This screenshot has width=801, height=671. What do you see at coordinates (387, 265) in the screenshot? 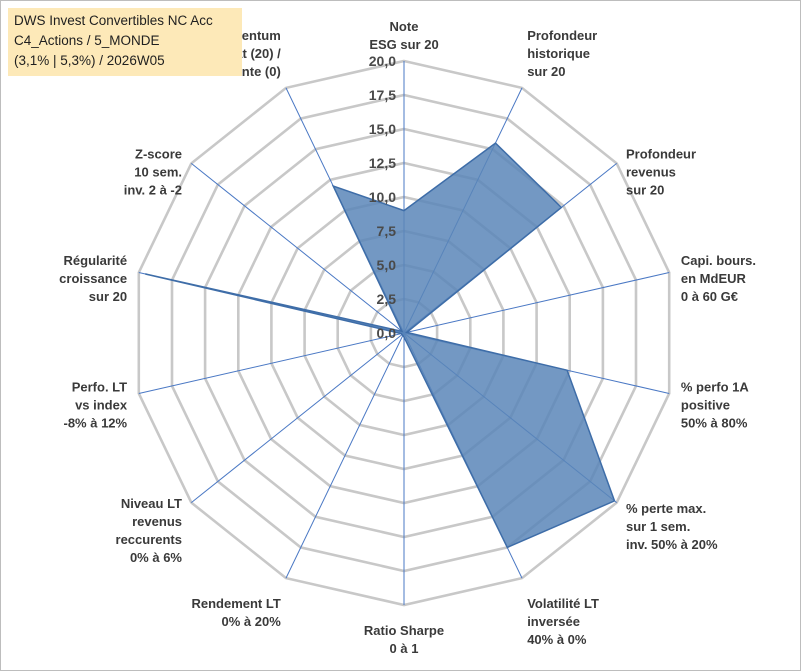
I see `radial-tick-label: 5,0` at bounding box center [387, 265].